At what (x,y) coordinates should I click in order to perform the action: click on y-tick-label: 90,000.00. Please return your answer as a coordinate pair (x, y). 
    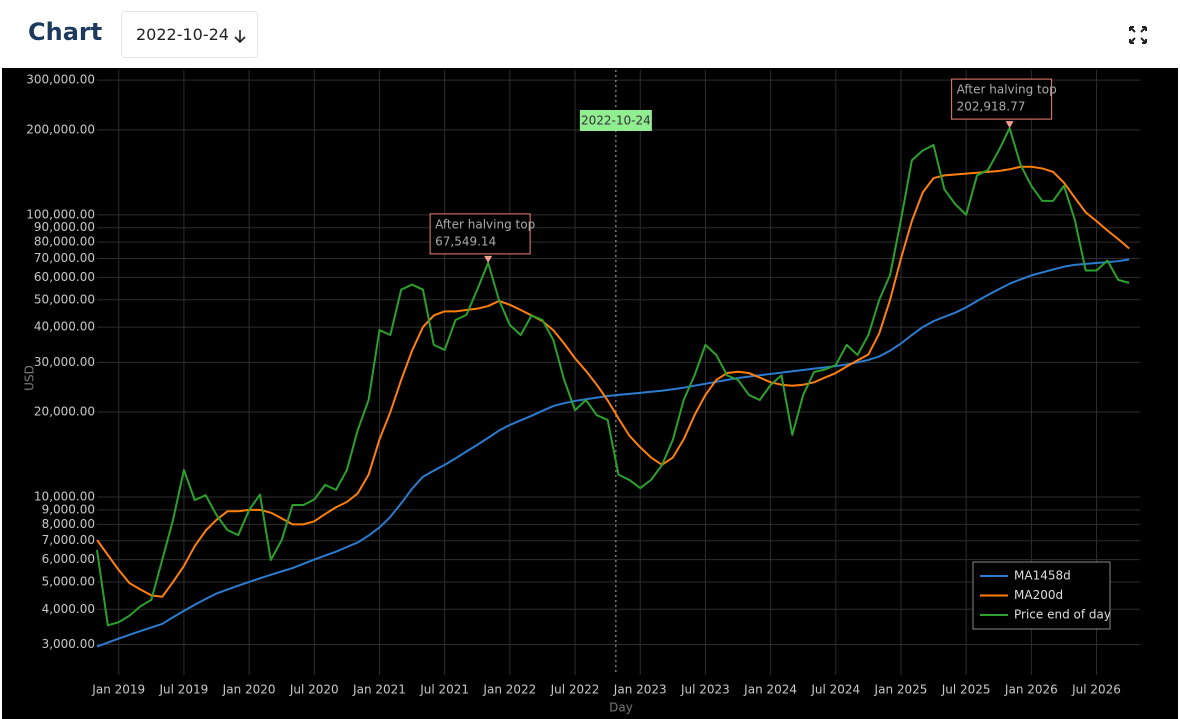
    Looking at the image, I should click on (64, 227).